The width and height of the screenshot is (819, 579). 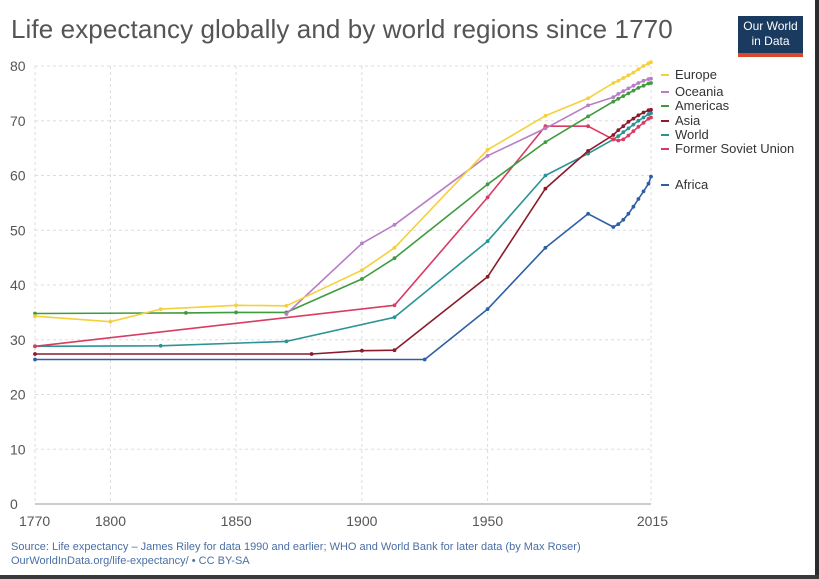 What do you see at coordinates (18, 340) in the screenshot?
I see `y-tick-label-30: 30` at bounding box center [18, 340].